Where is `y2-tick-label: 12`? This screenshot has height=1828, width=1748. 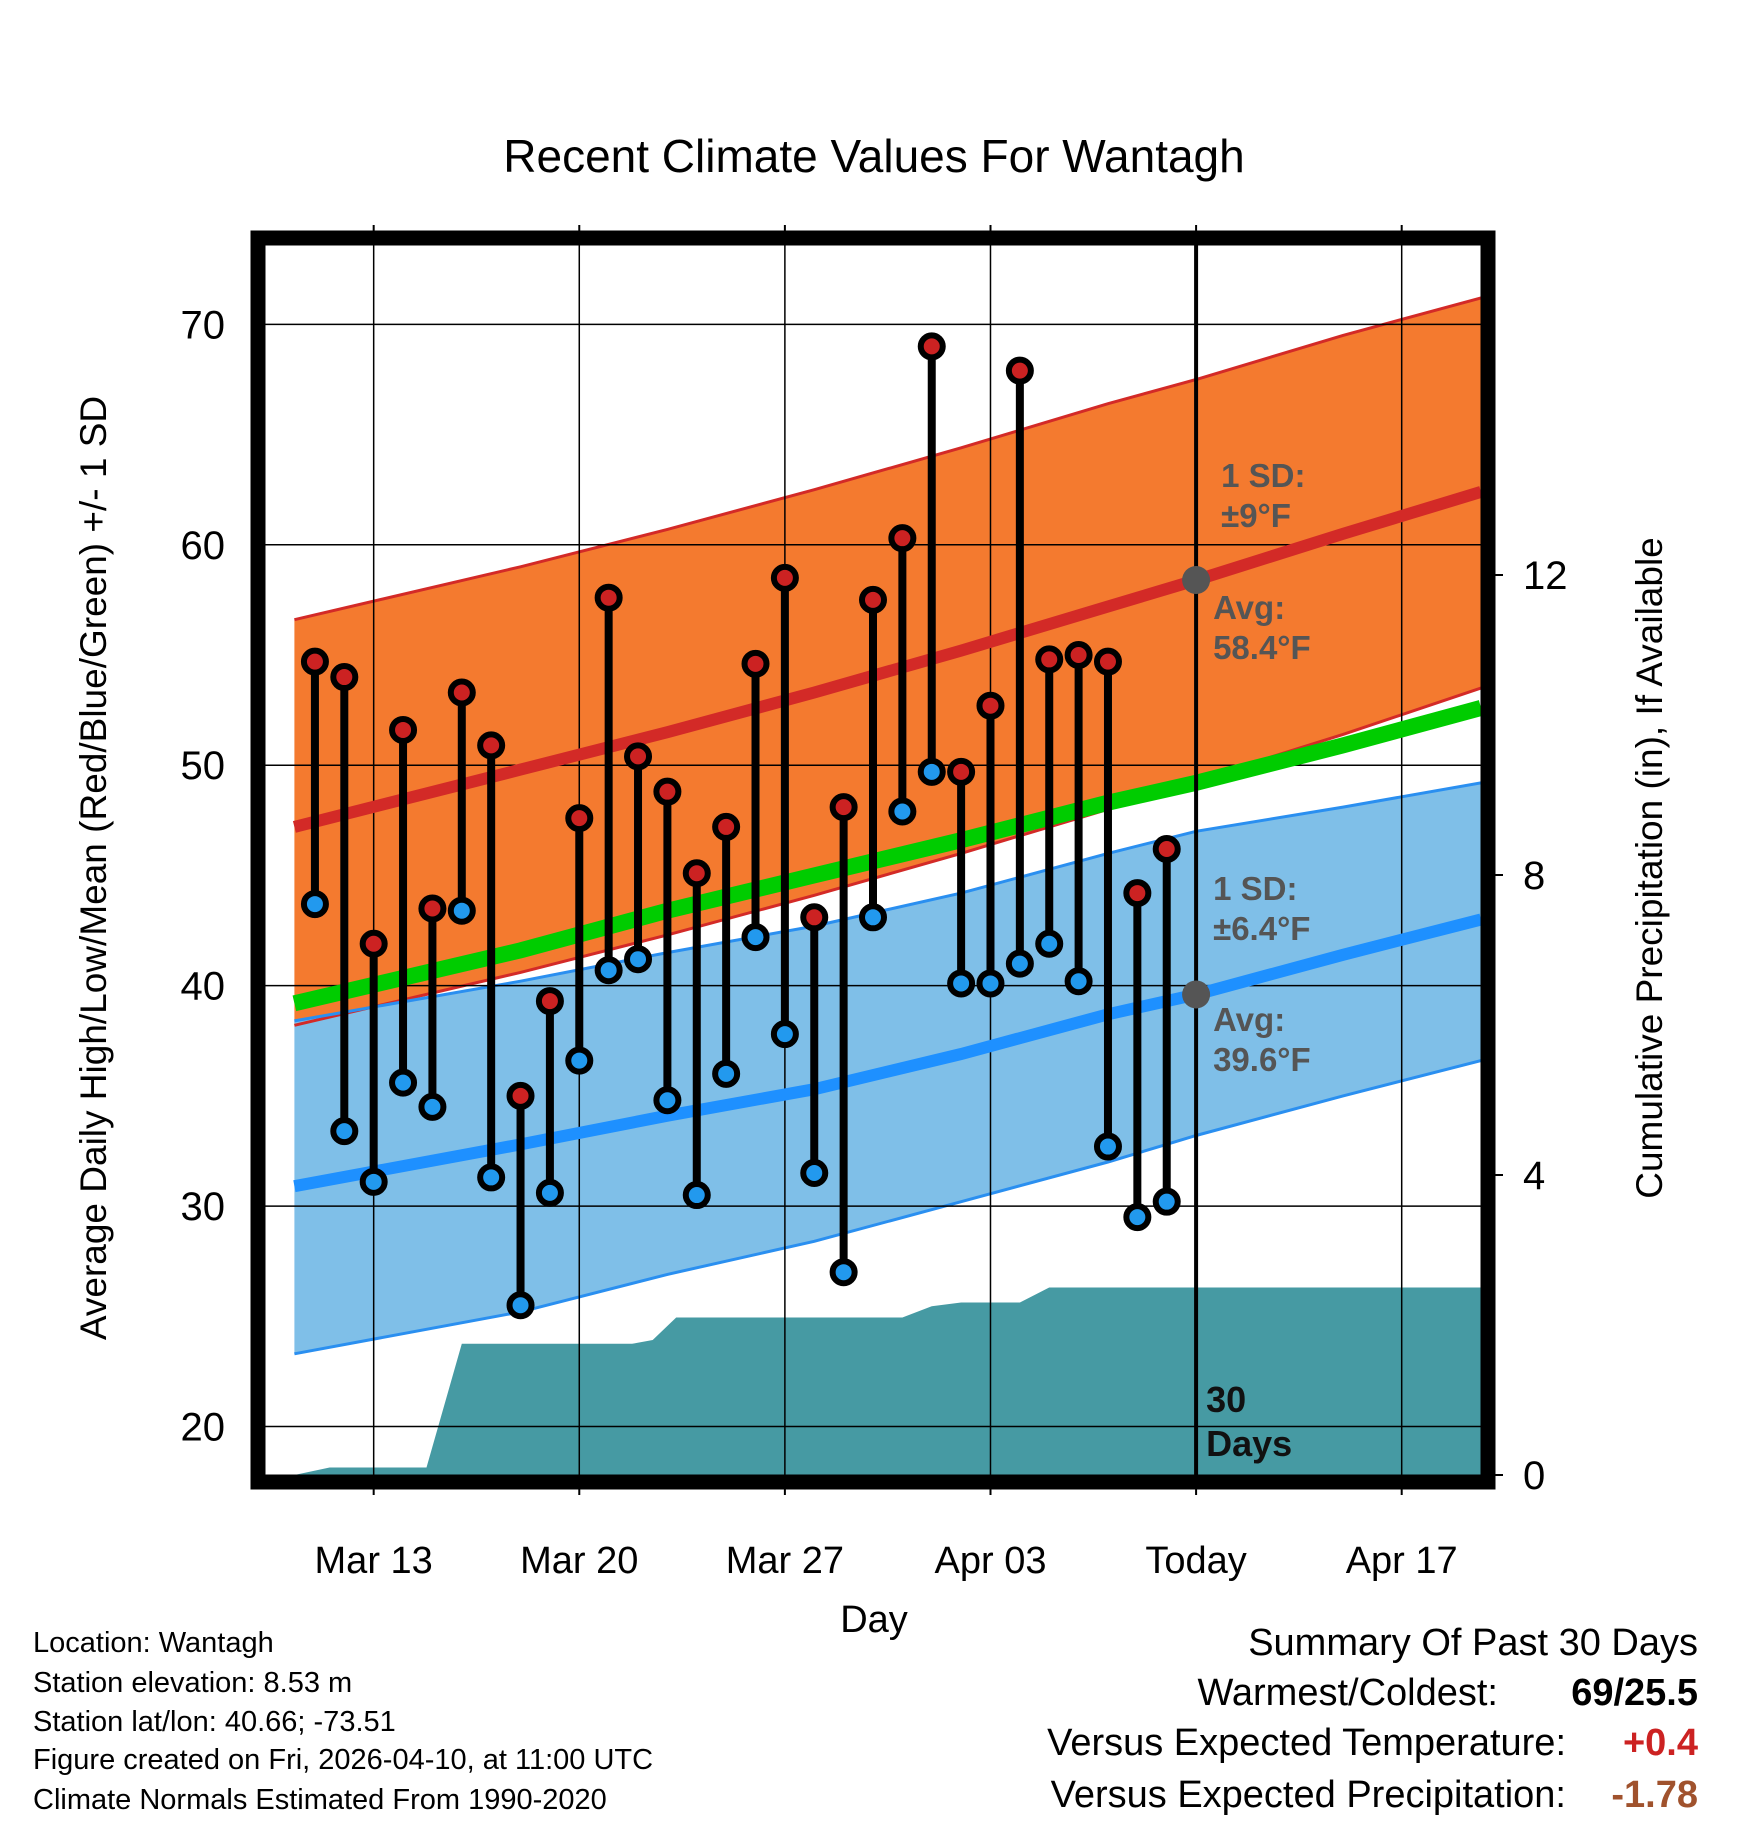 y2-tick-label: 12 is located at coordinates (1545, 576).